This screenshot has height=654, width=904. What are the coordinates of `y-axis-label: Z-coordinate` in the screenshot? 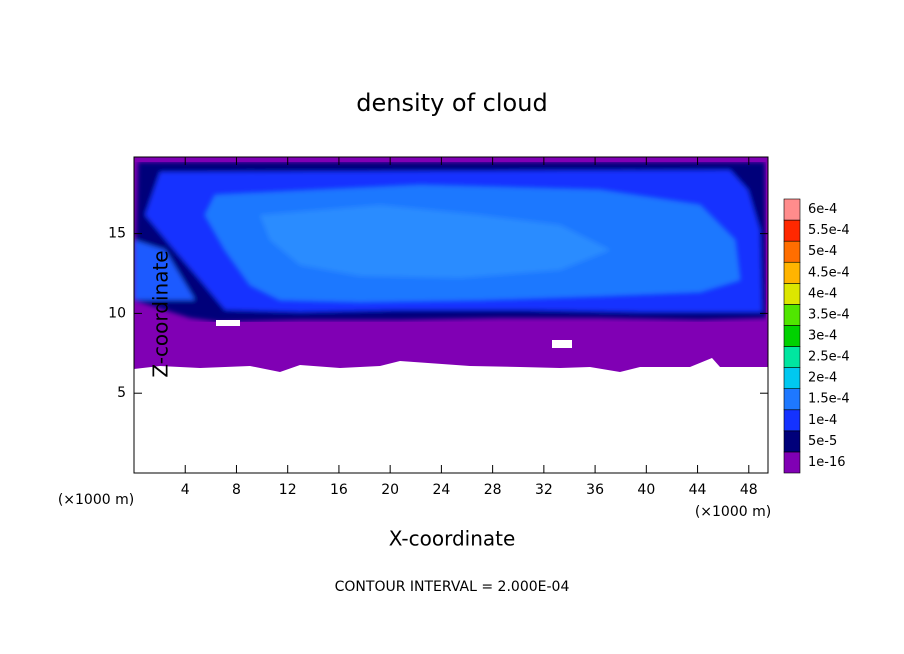 It's located at (161, 313).